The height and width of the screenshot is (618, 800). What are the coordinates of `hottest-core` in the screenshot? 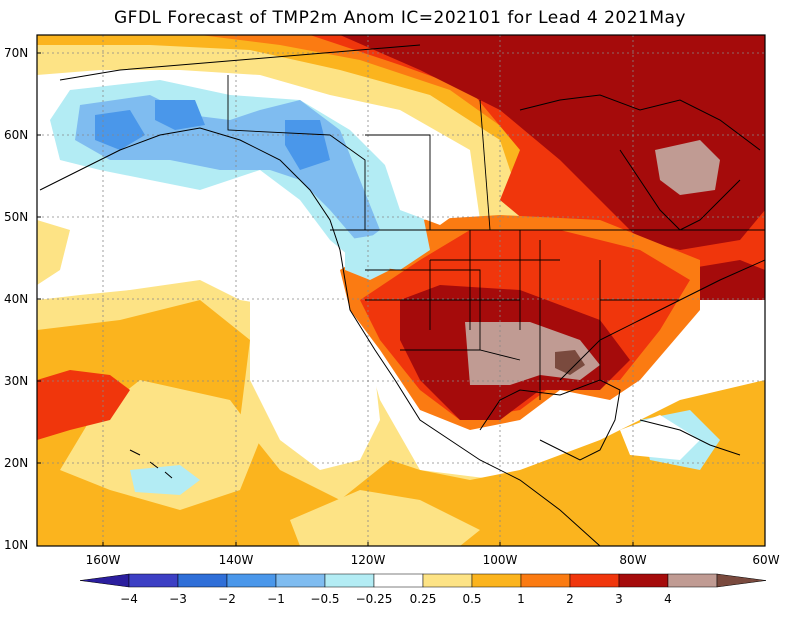 It's located at (570, 362).